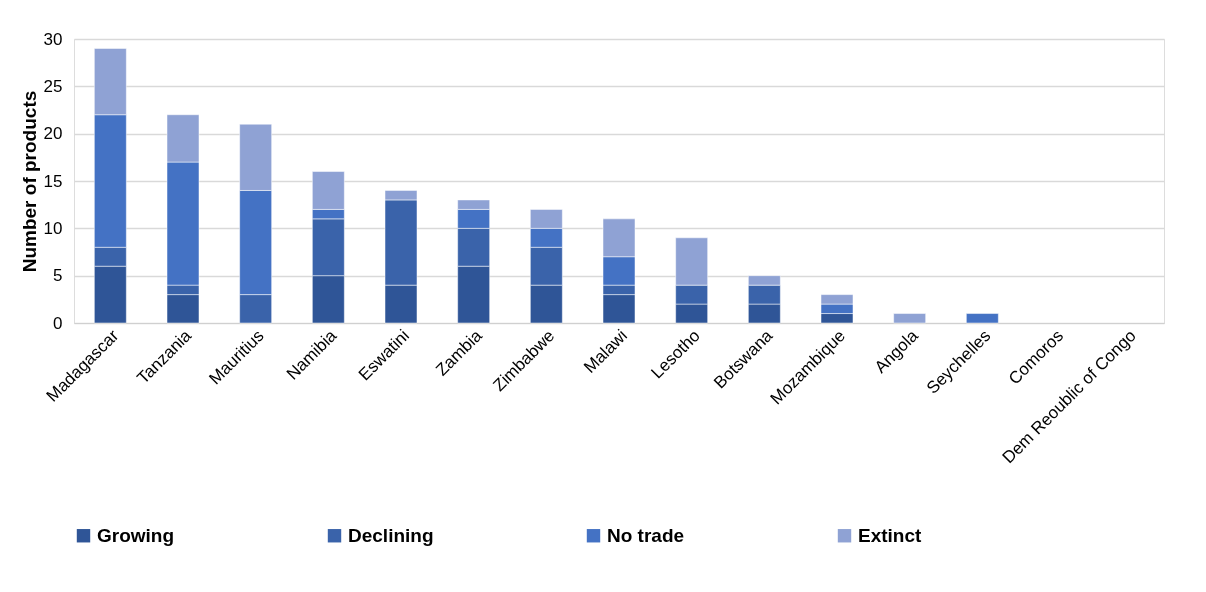  What do you see at coordinates (53, 86) in the screenshot?
I see `y-tick-label: 25` at bounding box center [53, 86].